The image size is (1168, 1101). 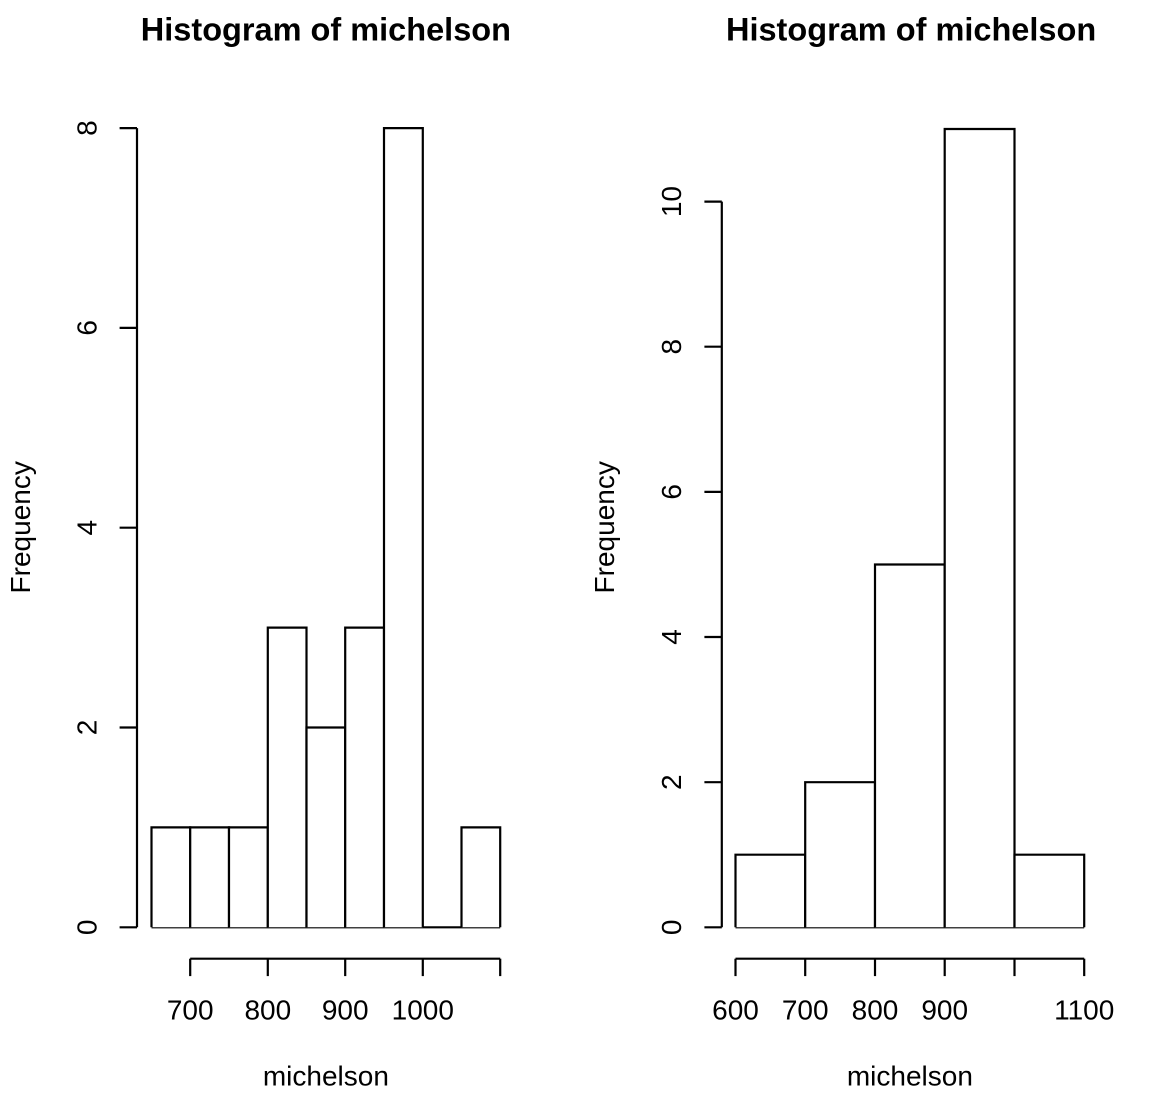 I want to click on svg-text: 1100, so click(x=1084, y=1009).